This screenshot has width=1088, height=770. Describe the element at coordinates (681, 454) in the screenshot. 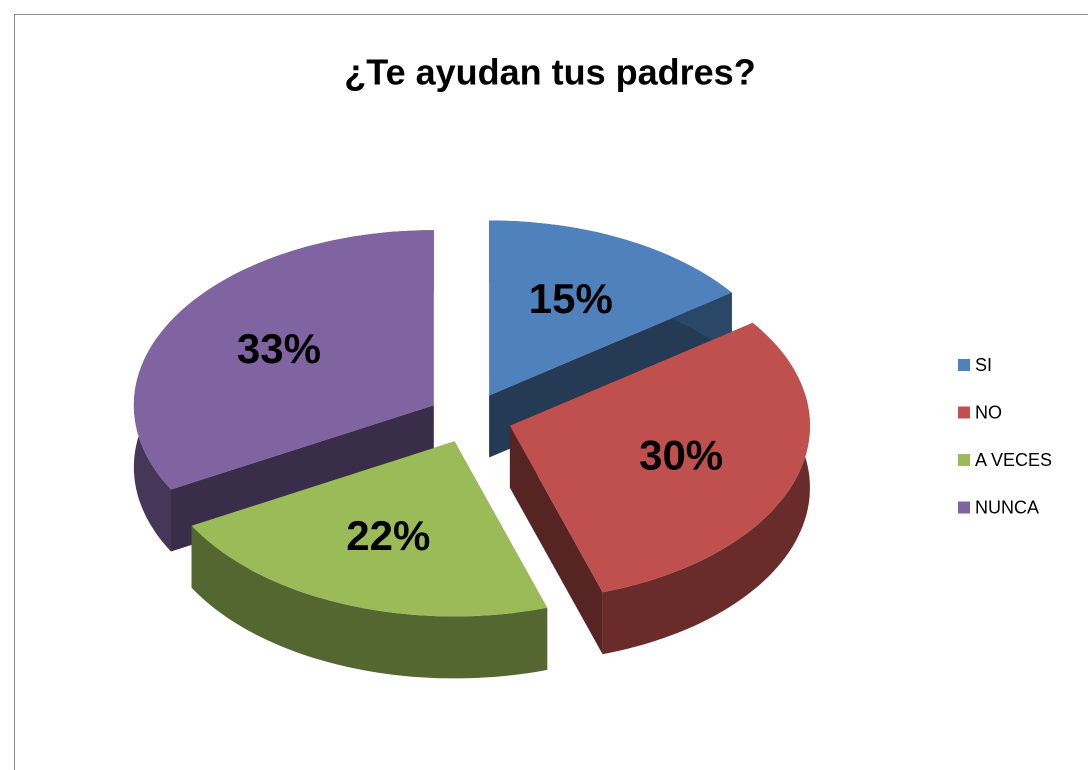

I see `data-label: 30%` at that location.